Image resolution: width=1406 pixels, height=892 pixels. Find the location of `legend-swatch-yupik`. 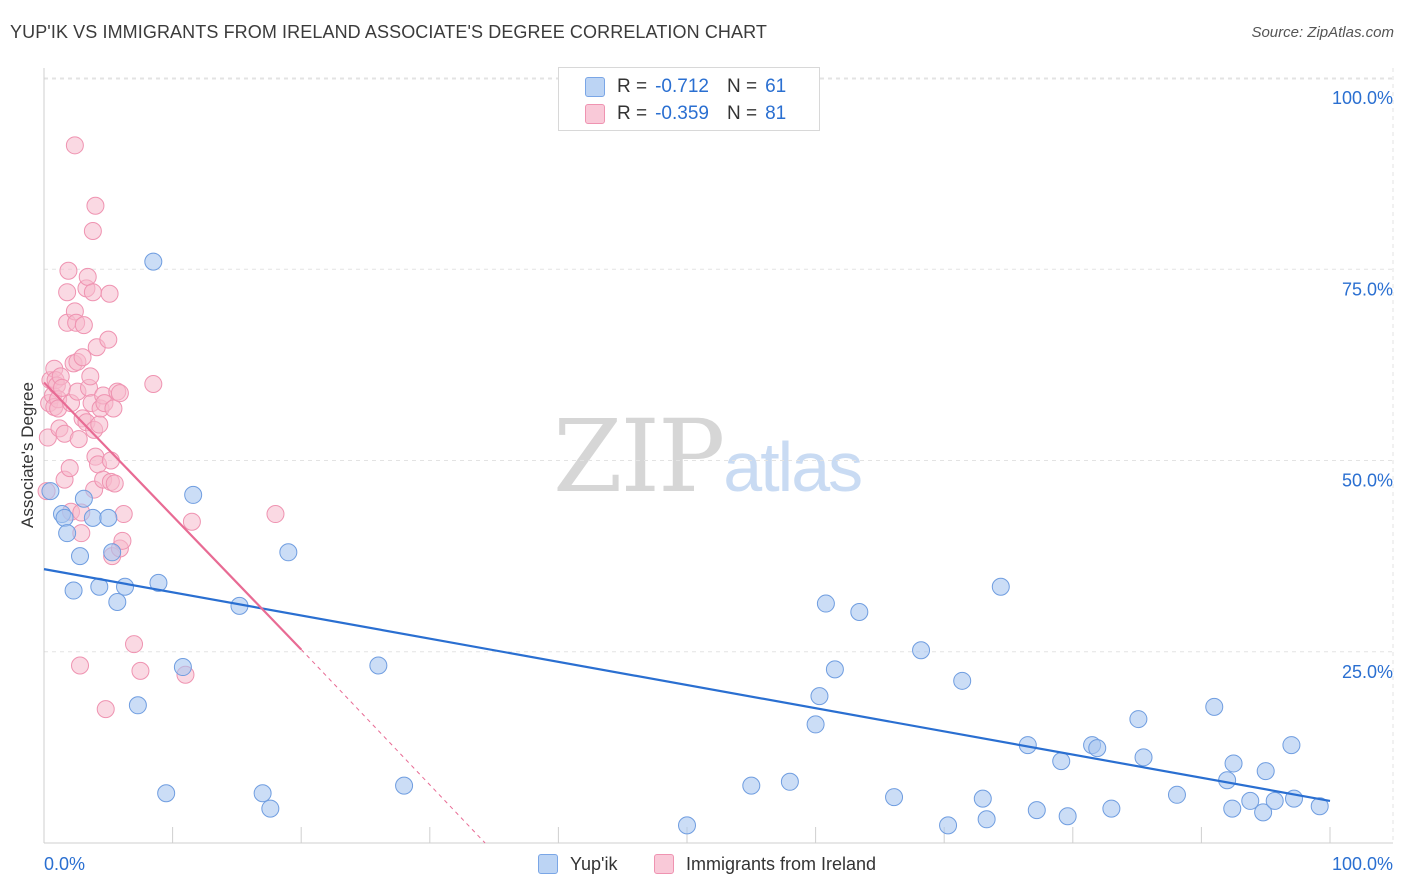

legend-swatch-yupik is located at coordinates (595, 87).